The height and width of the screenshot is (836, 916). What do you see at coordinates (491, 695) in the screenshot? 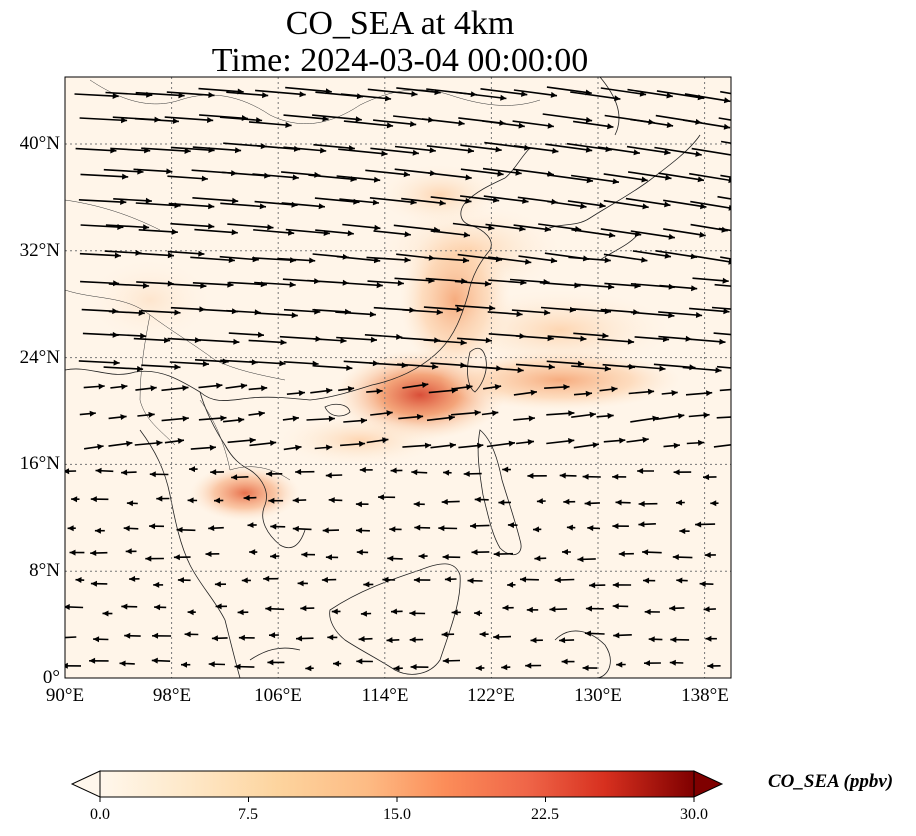
I see `lon-tick-122e: 122°E` at bounding box center [491, 695].